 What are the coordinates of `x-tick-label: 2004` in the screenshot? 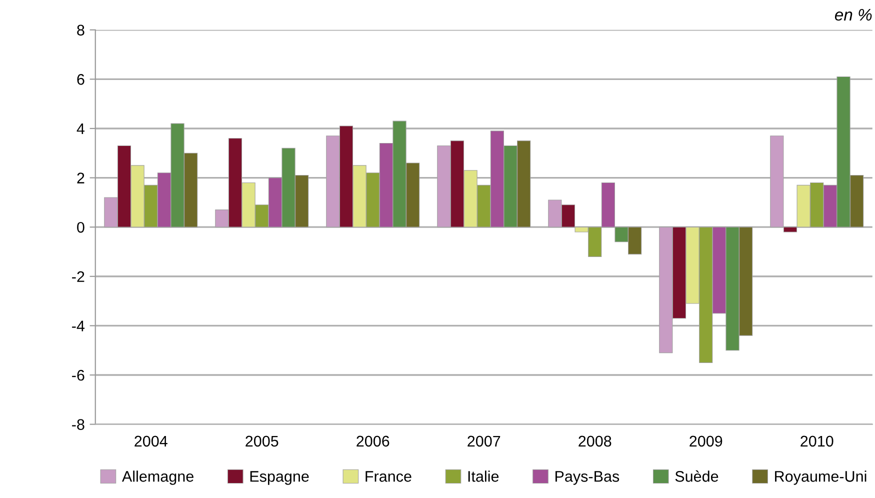 It's located at (151, 441).